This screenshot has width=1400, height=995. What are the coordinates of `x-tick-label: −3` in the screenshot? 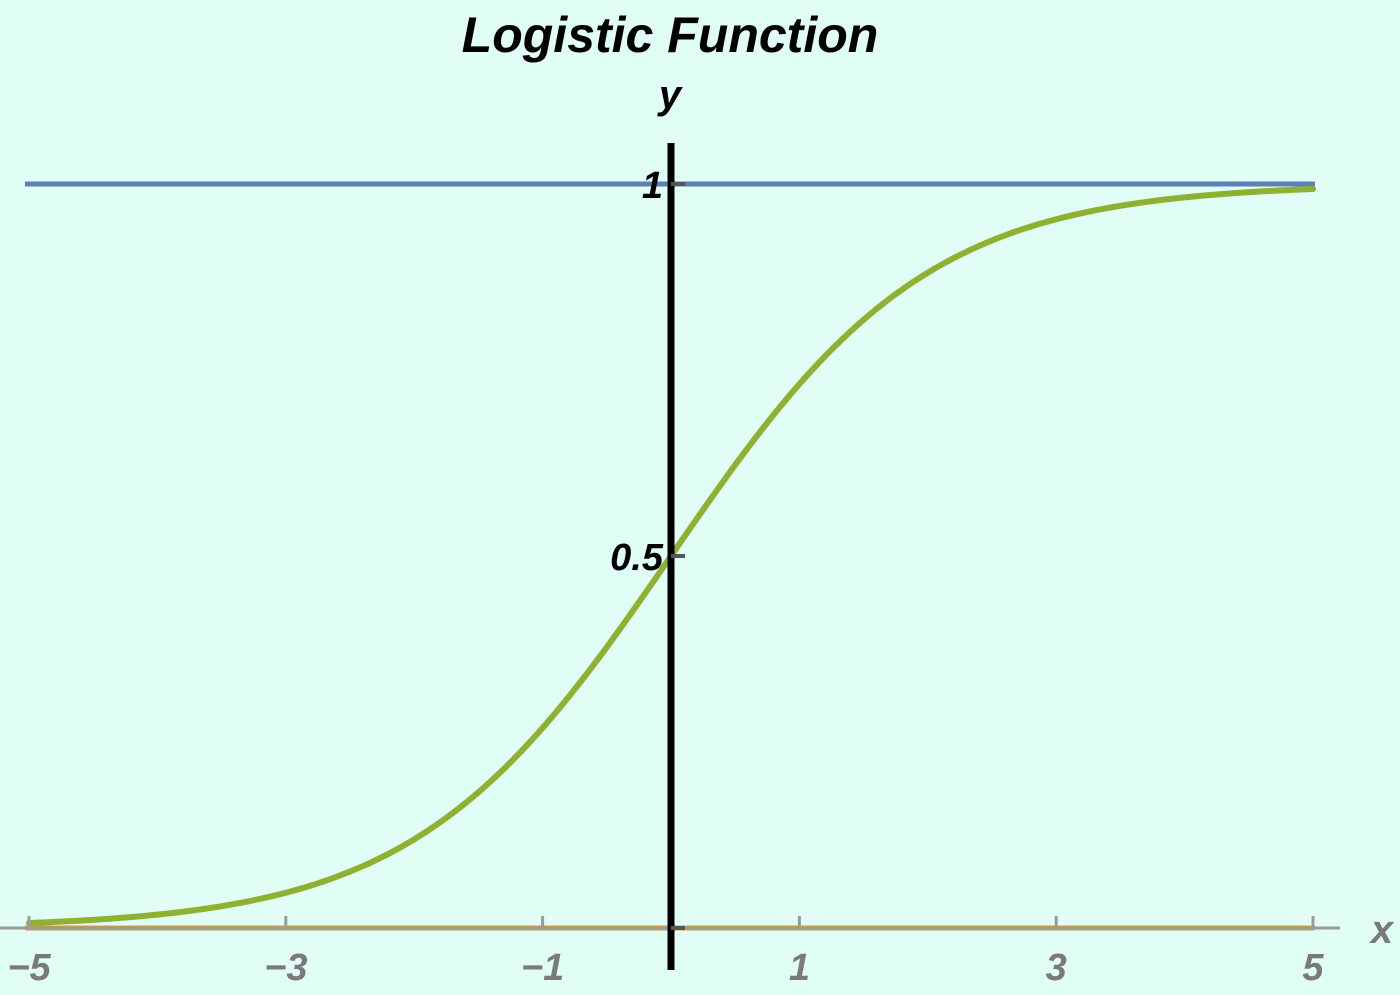 It's located at (285, 968).